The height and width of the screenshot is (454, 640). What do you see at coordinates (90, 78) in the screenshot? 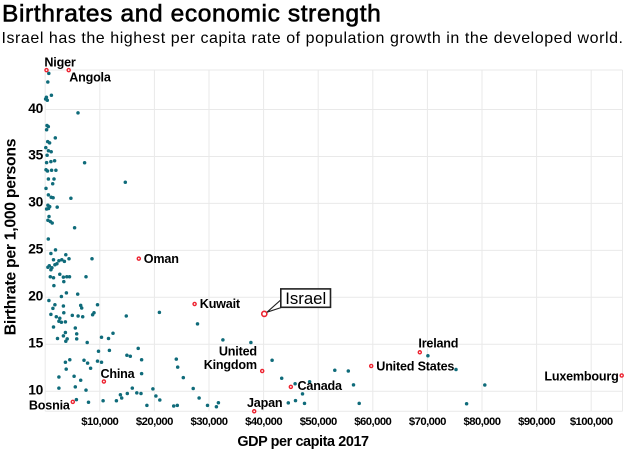
I see `svg-text: Angola` at bounding box center [90, 78].